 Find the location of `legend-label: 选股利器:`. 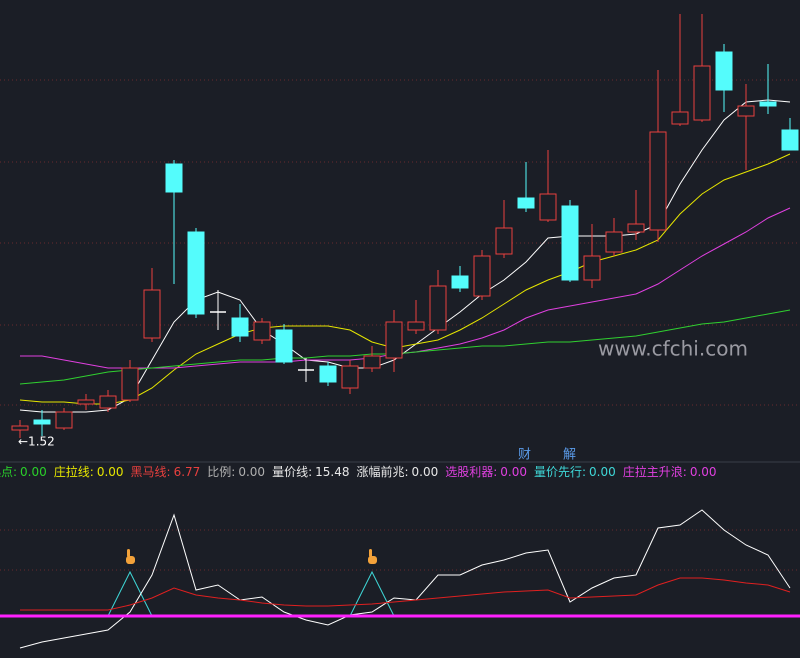

legend-label: 选股利器: is located at coordinates (471, 472).